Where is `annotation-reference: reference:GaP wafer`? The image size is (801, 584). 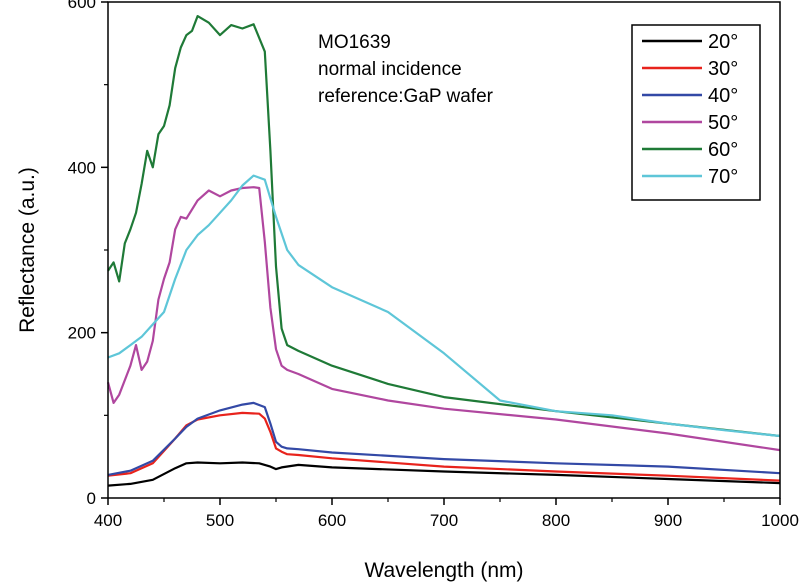 annotation-reference: reference:GaP wafer is located at coordinates (406, 96).